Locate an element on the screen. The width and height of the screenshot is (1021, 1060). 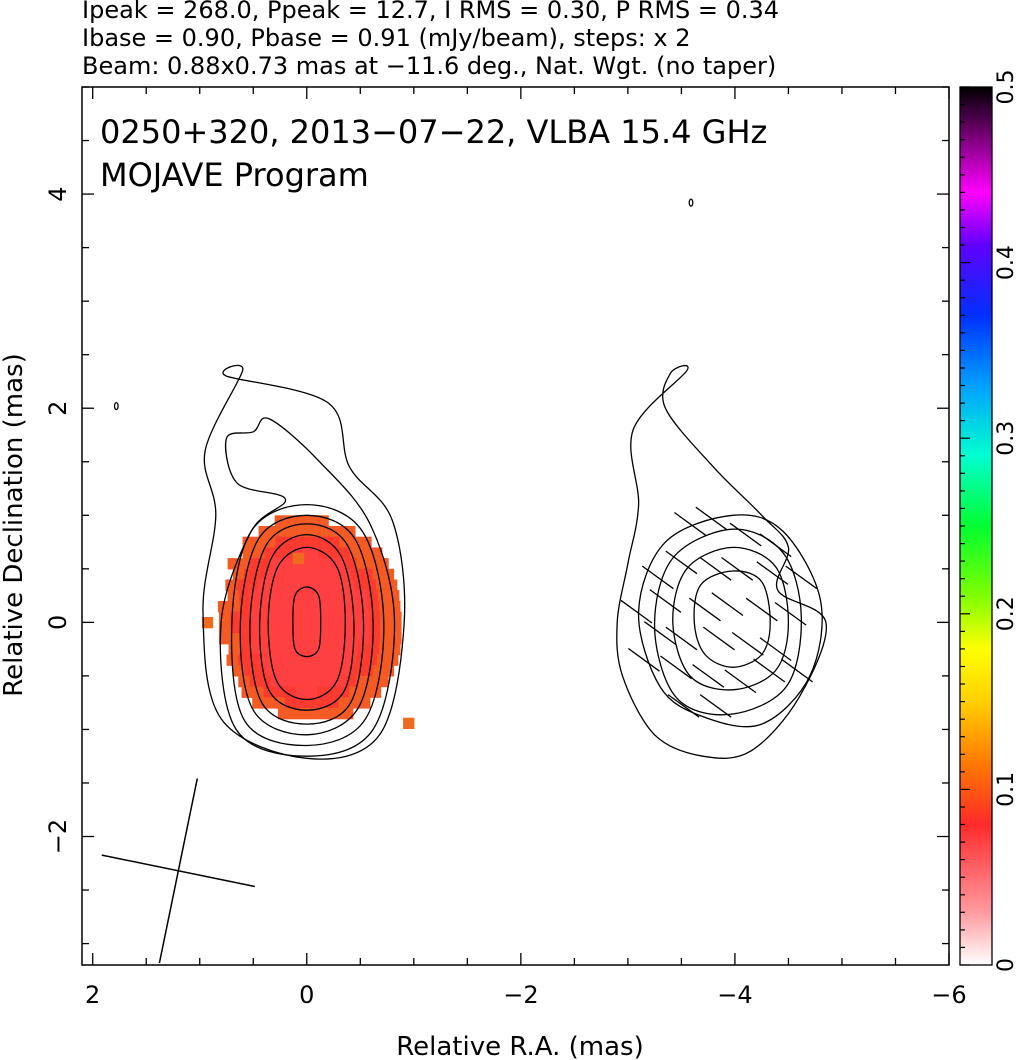
x-tick-label: −2 is located at coordinates (520, 995).